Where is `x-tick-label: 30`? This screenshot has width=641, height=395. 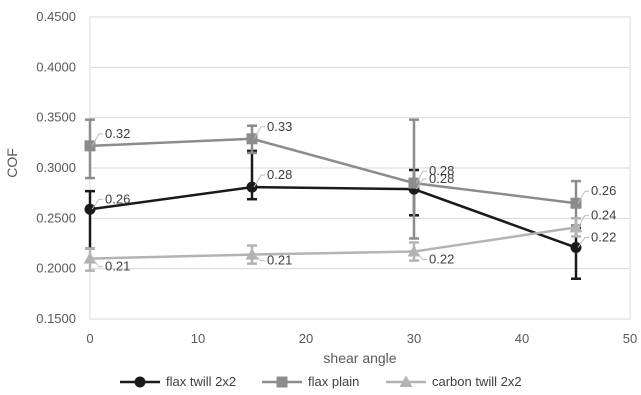 x-tick-label: 30 is located at coordinates (414, 338).